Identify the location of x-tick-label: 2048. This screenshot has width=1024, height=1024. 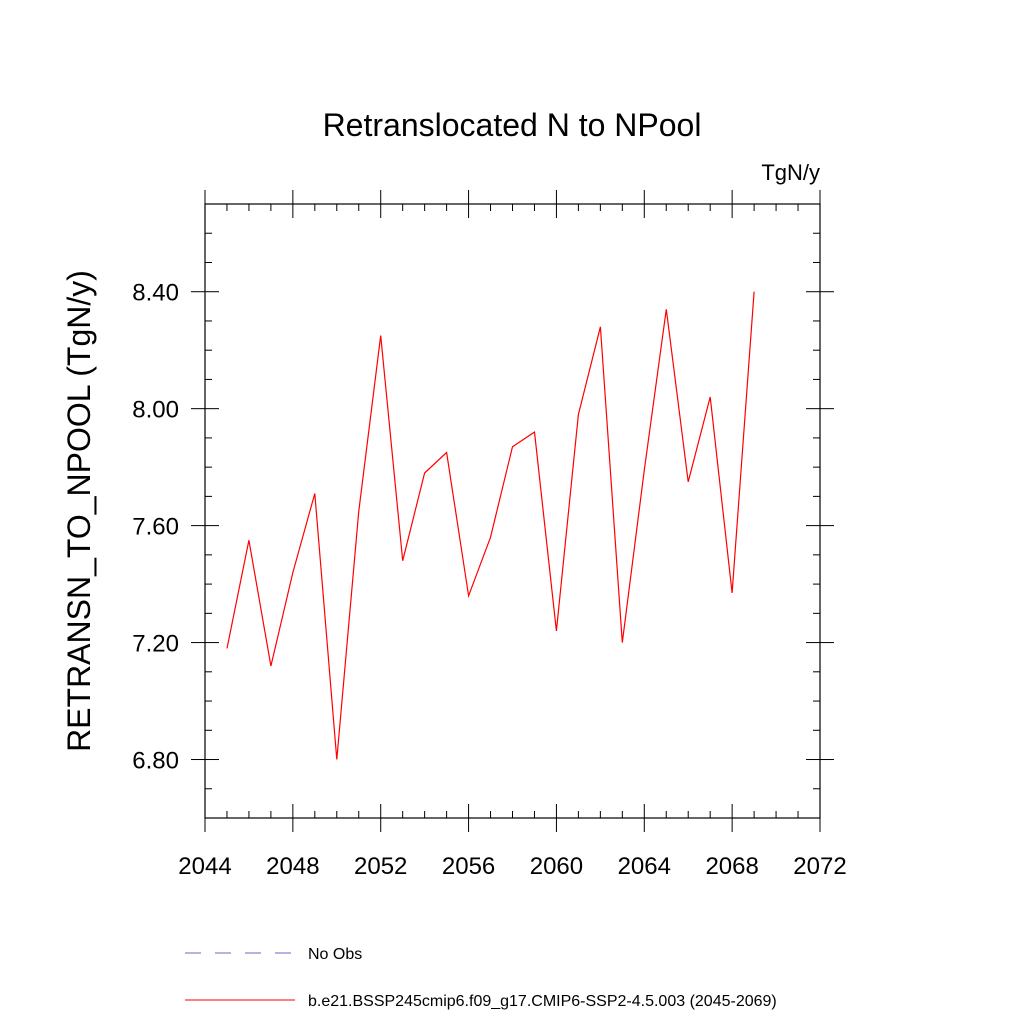
(292, 866).